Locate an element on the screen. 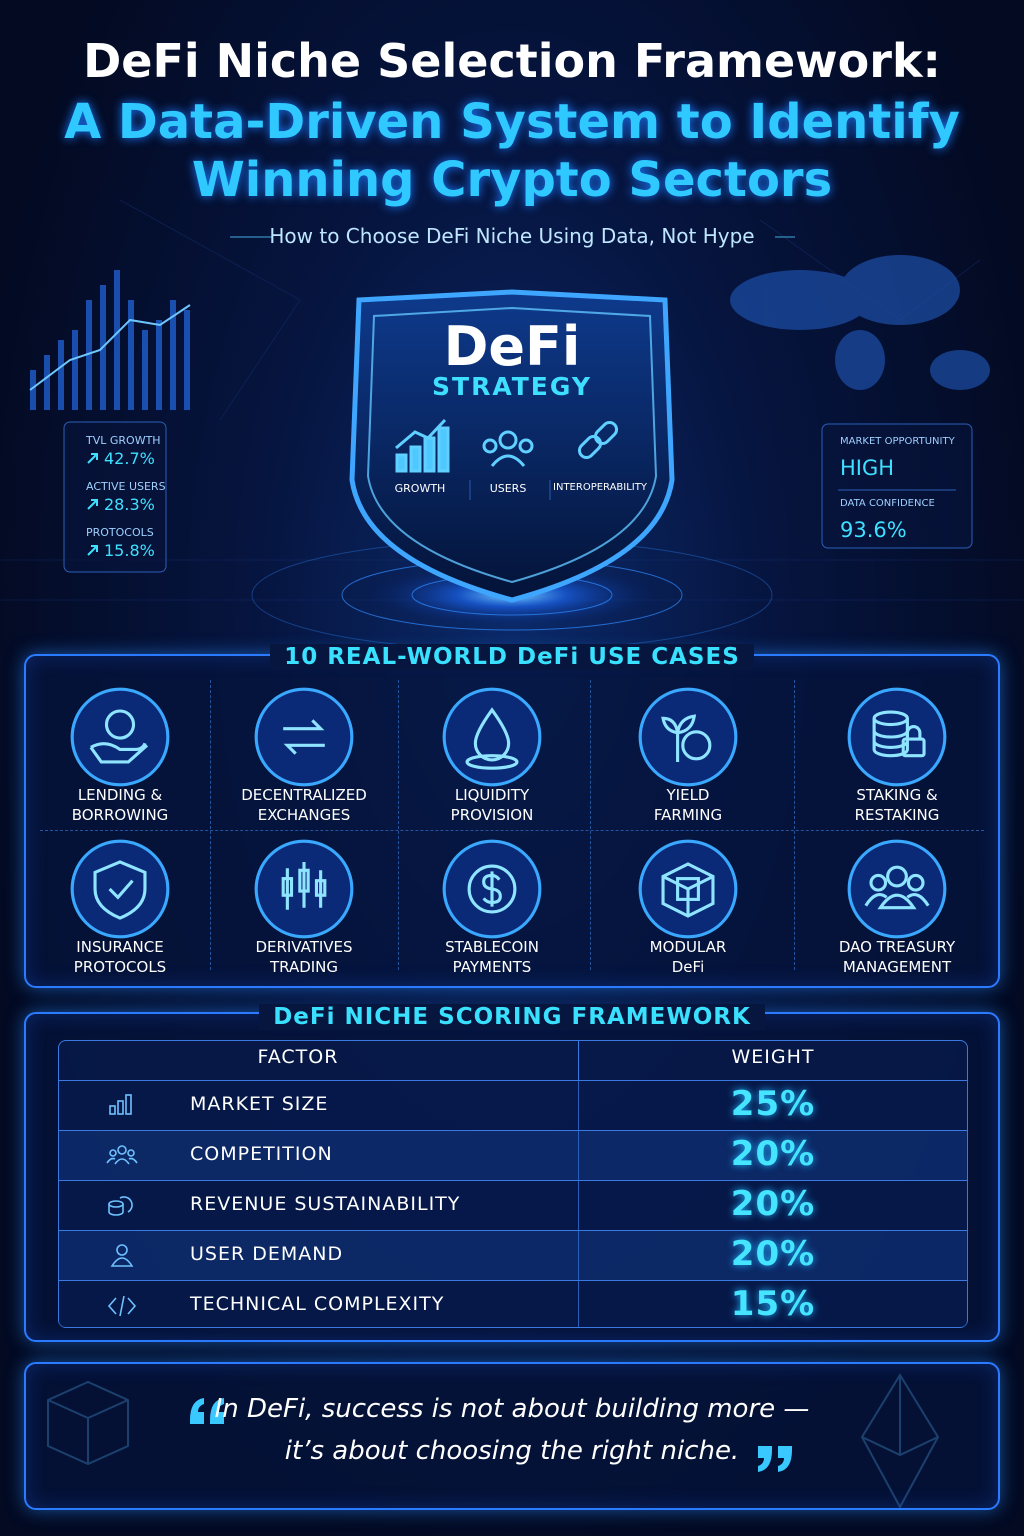 Image resolution: width=1024 pixels, height=1536 pixels. stat-label: DATA CONFIDENCE is located at coordinates (887, 503).